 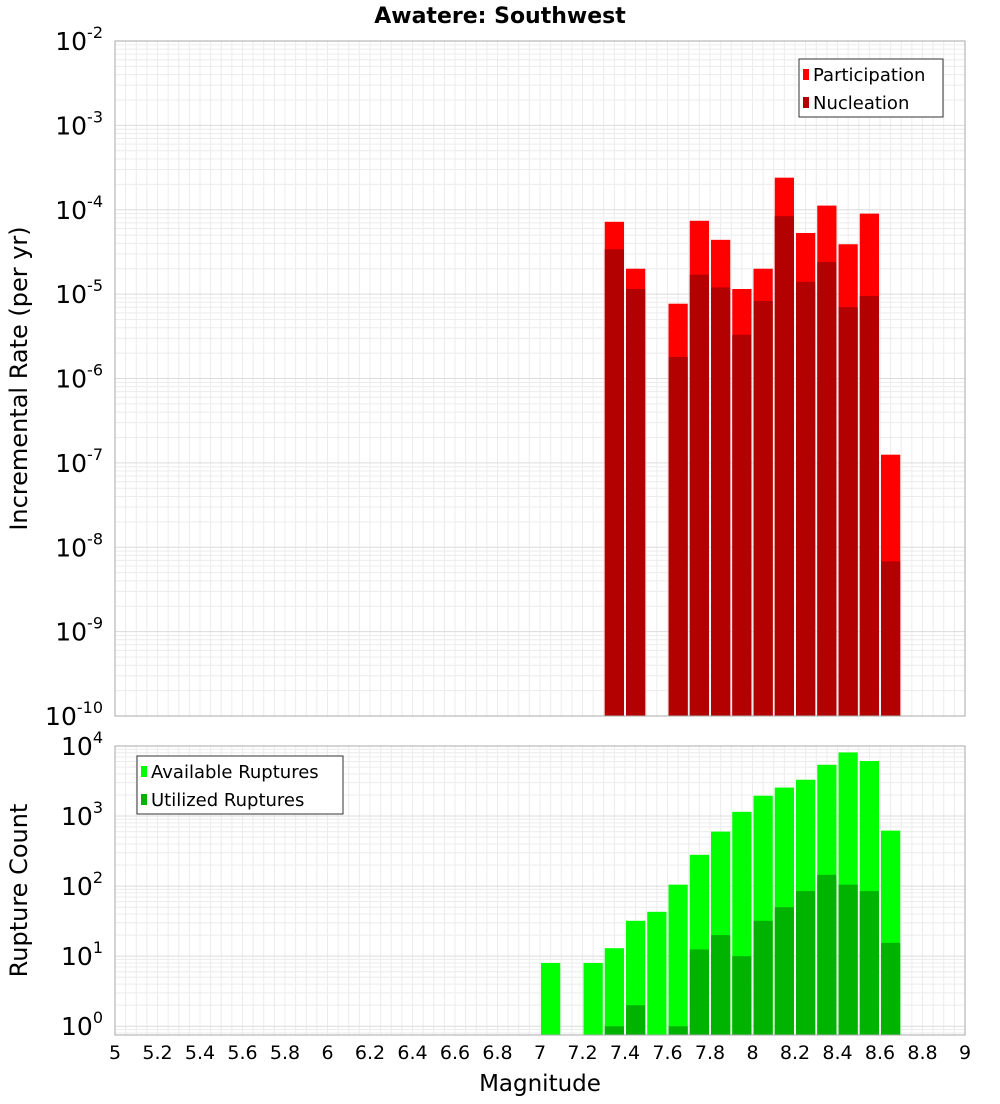 What do you see at coordinates (19, 378) in the screenshot?
I see `y-axis-label: Incremental Rate (per yr)` at bounding box center [19, 378].